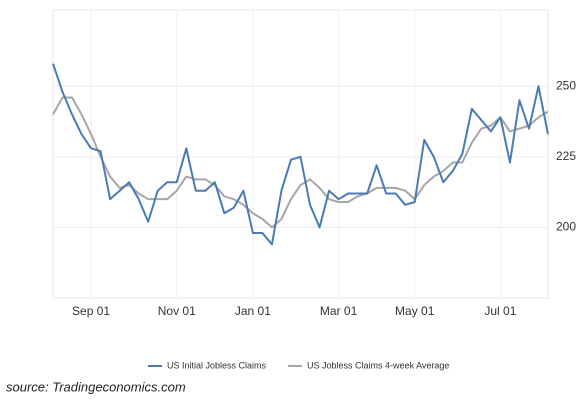 The height and width of the screenshot is (402, 587). I want to click on legend-label: US Initial Jobless Claims, so click(217, 365).